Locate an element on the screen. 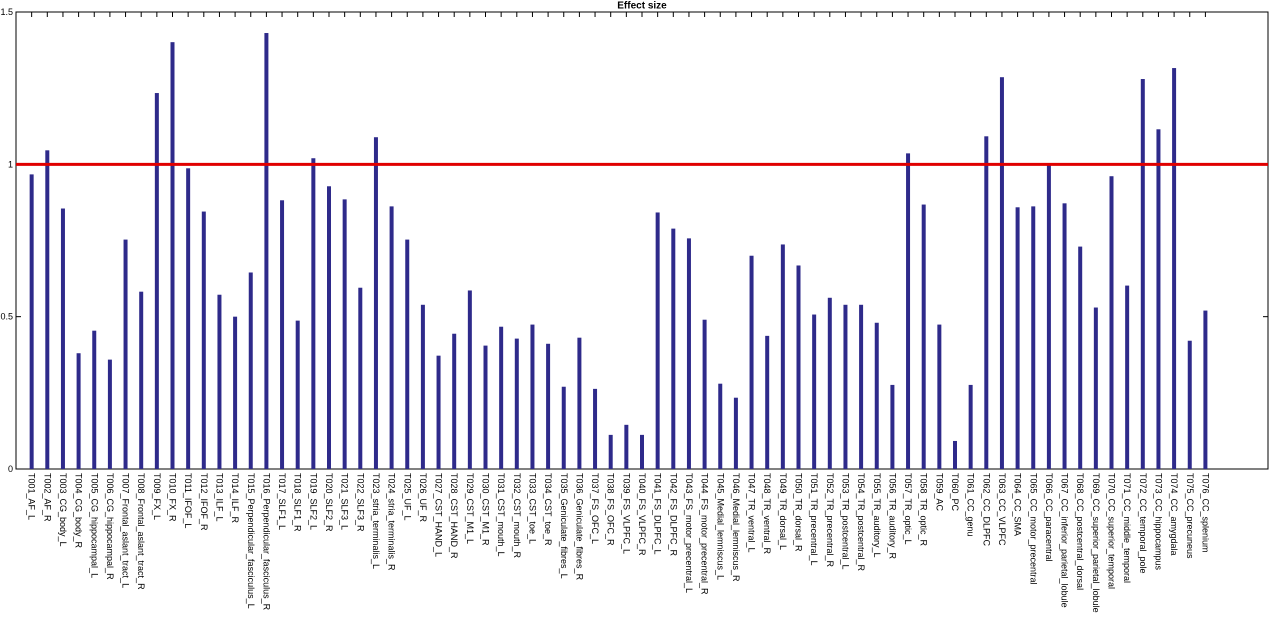 The image size is (1275, 624). x-tick-label: T011_IFOF_L is located at coordinates (188, 500).